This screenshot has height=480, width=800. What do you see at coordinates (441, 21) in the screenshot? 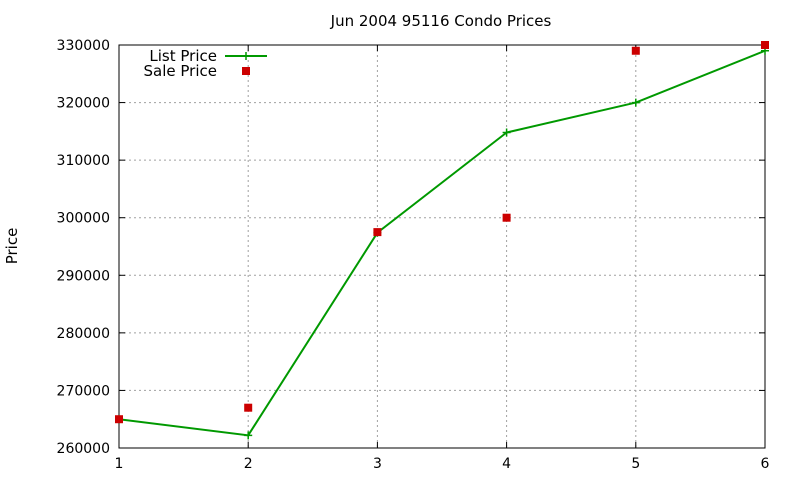
I see `chart-title: Jun 2004 95116 Condo Prices` at bounding box center [441, 21].